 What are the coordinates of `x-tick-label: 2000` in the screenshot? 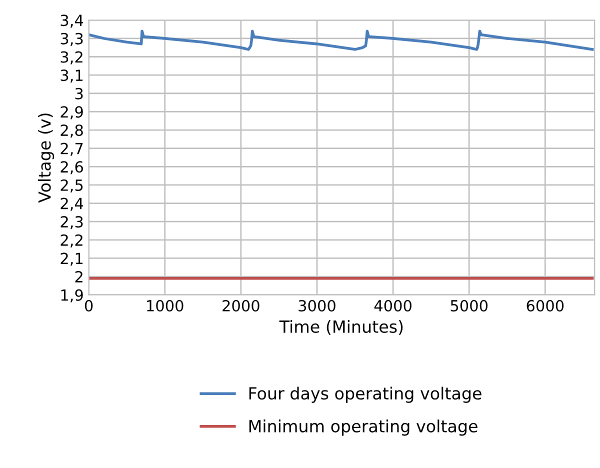 It's located at (241, 306).